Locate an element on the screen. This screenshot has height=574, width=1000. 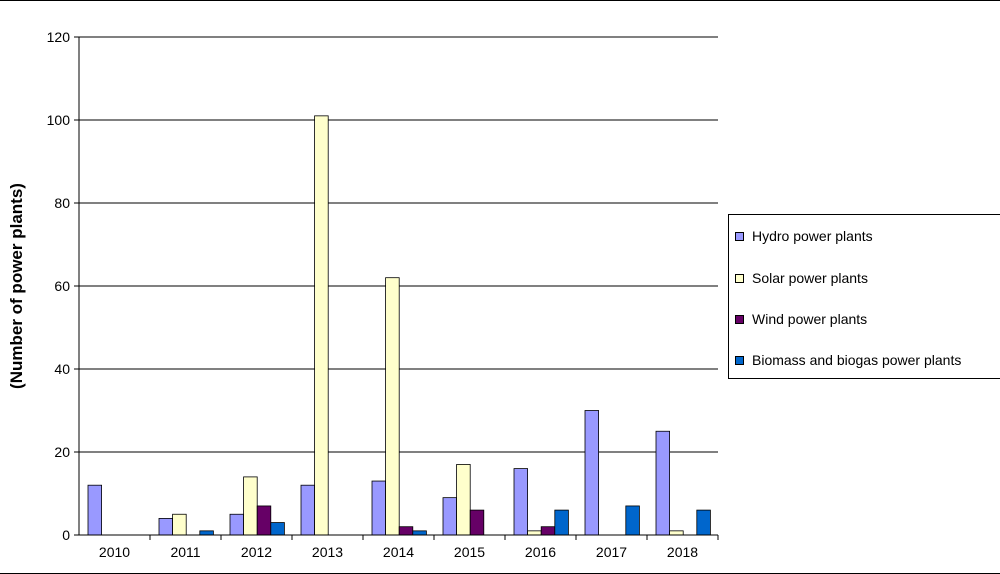
bar-wind-2016 is located at coordinates (548, 531).